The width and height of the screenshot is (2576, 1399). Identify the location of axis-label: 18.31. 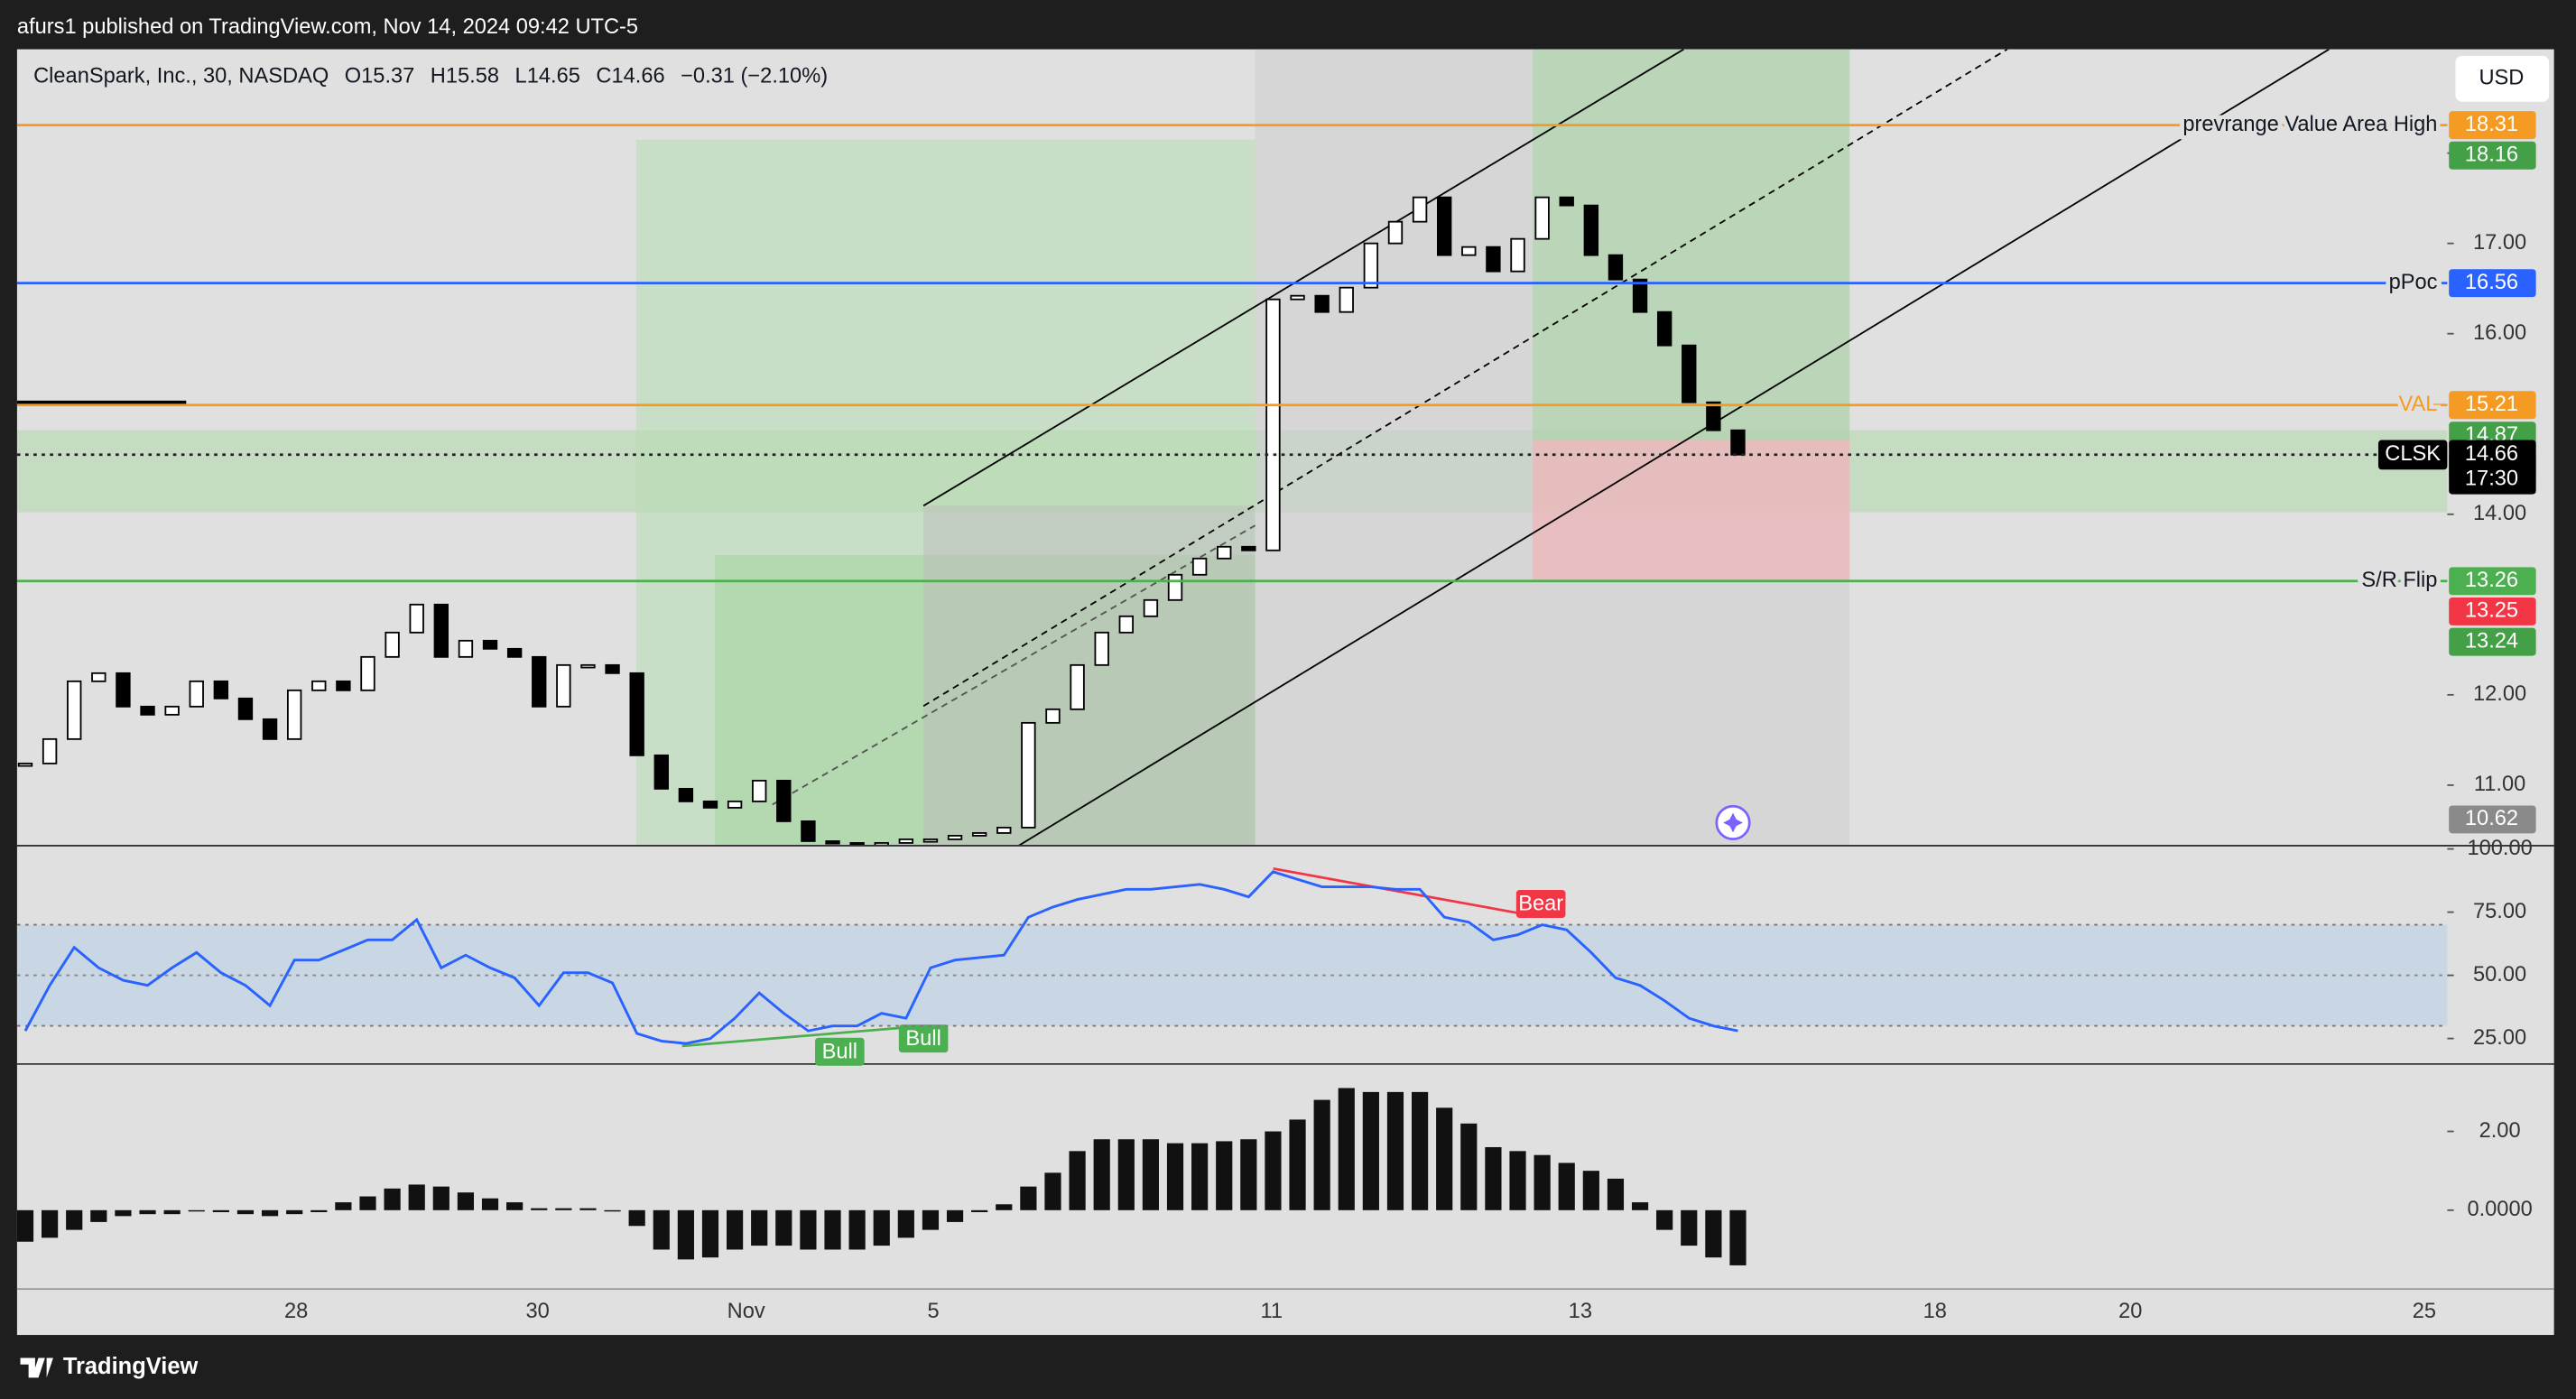
(2491, 124).